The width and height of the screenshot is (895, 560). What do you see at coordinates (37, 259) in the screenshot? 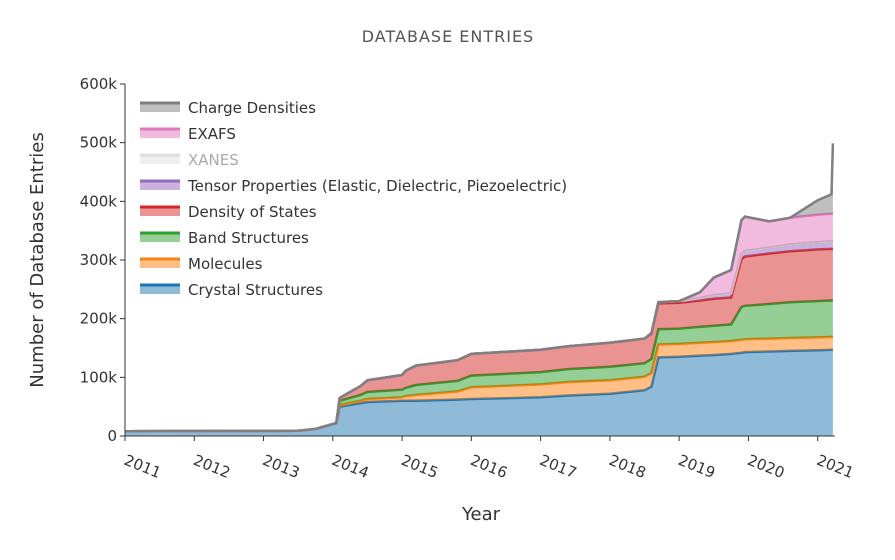
I see `y-axis-title: Number of Database Entries` at bounding box center [37, 259].